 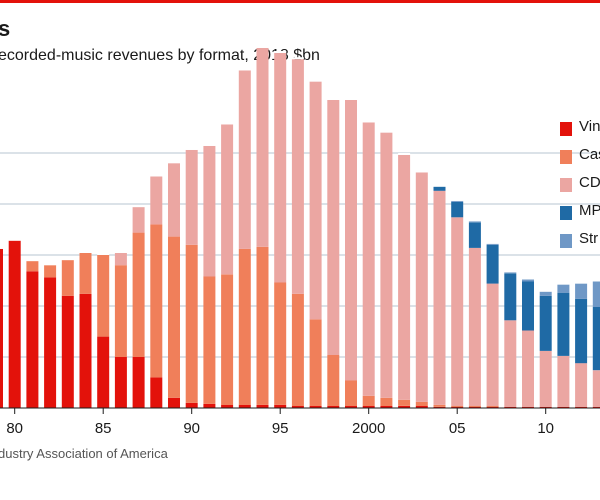 I want to click on x-axis-ticks: 80 85 90 95 2000 05 10, so click(x=280, y=422).